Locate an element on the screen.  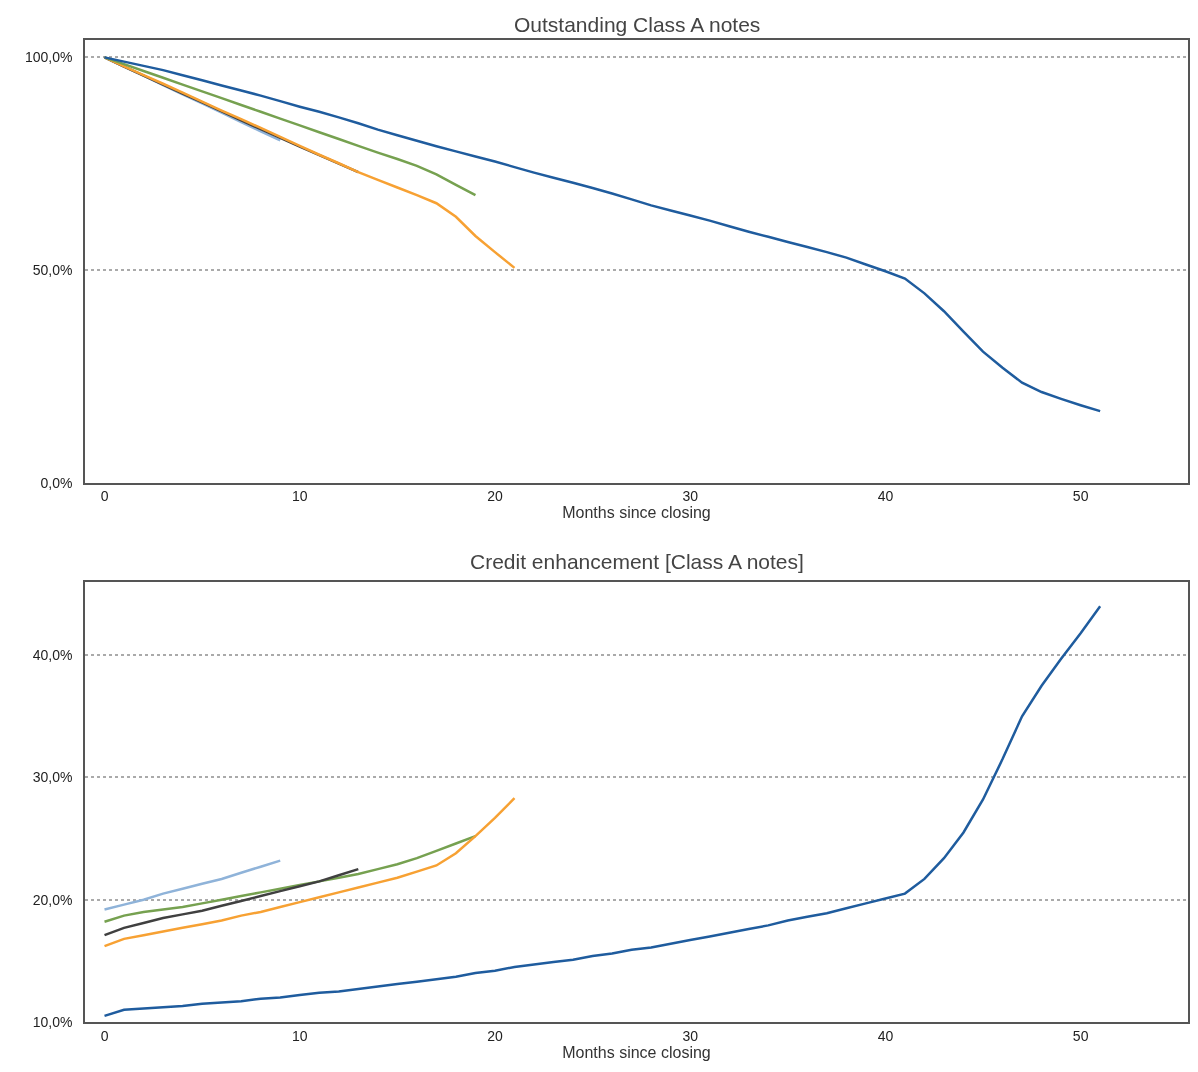
y-tick-label: 30,0% is located at coordinates (52, 777).